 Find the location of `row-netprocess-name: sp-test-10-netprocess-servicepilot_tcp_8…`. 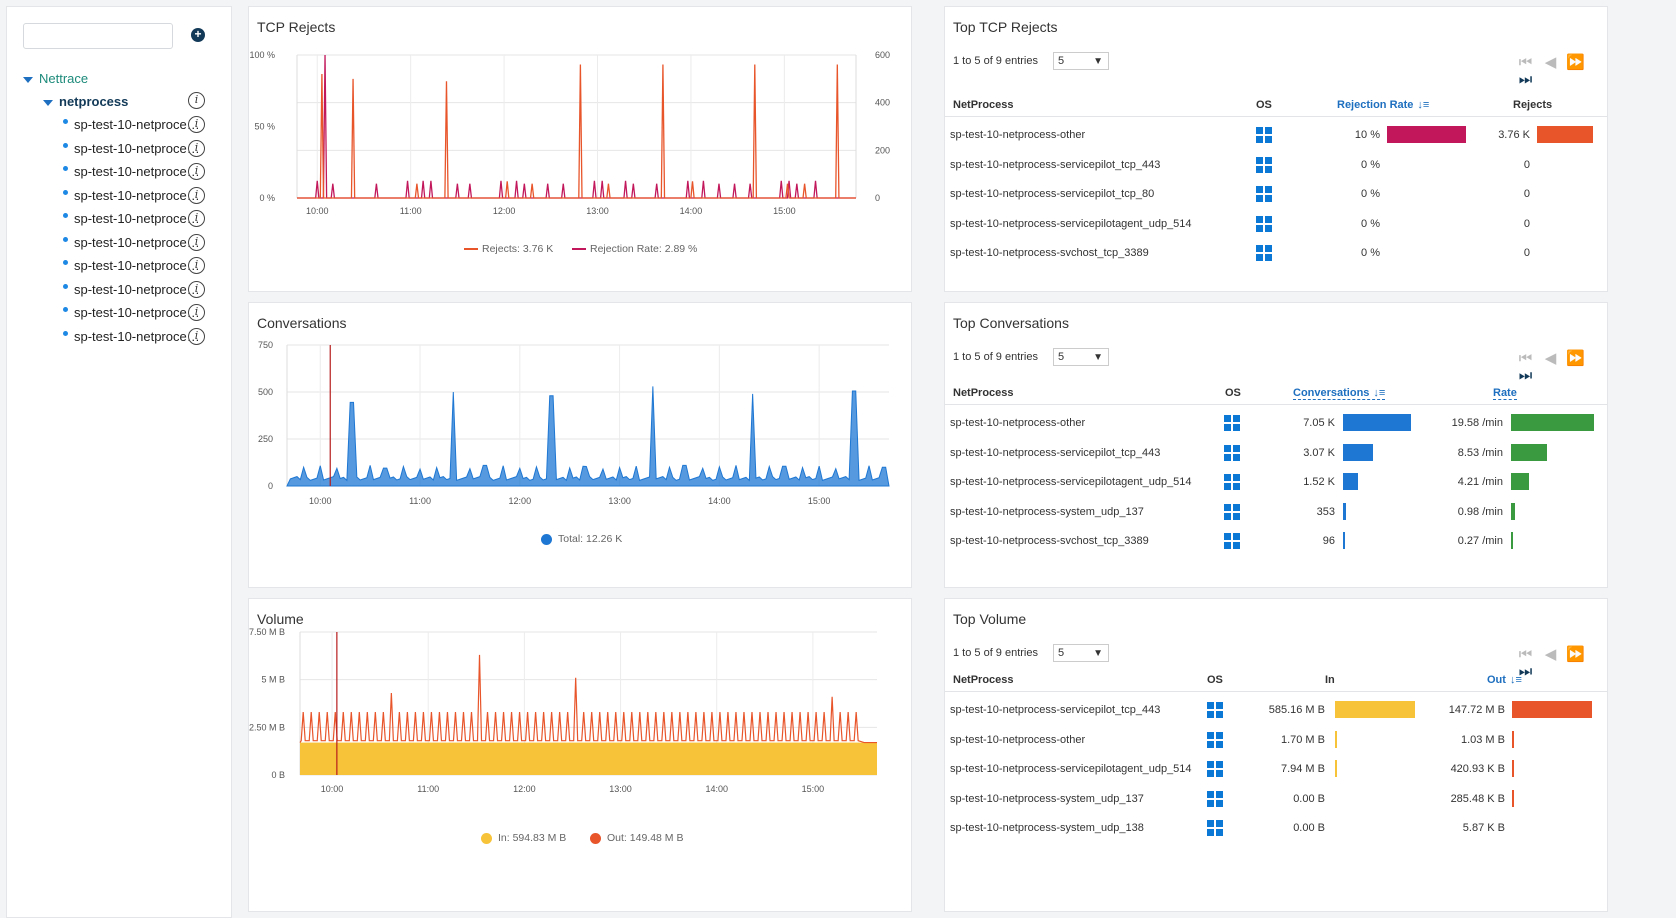

row-netprocess-name: sp-test-10-netprocess-servicepilot_tcp_8… is located at coordinates (1052, 194).